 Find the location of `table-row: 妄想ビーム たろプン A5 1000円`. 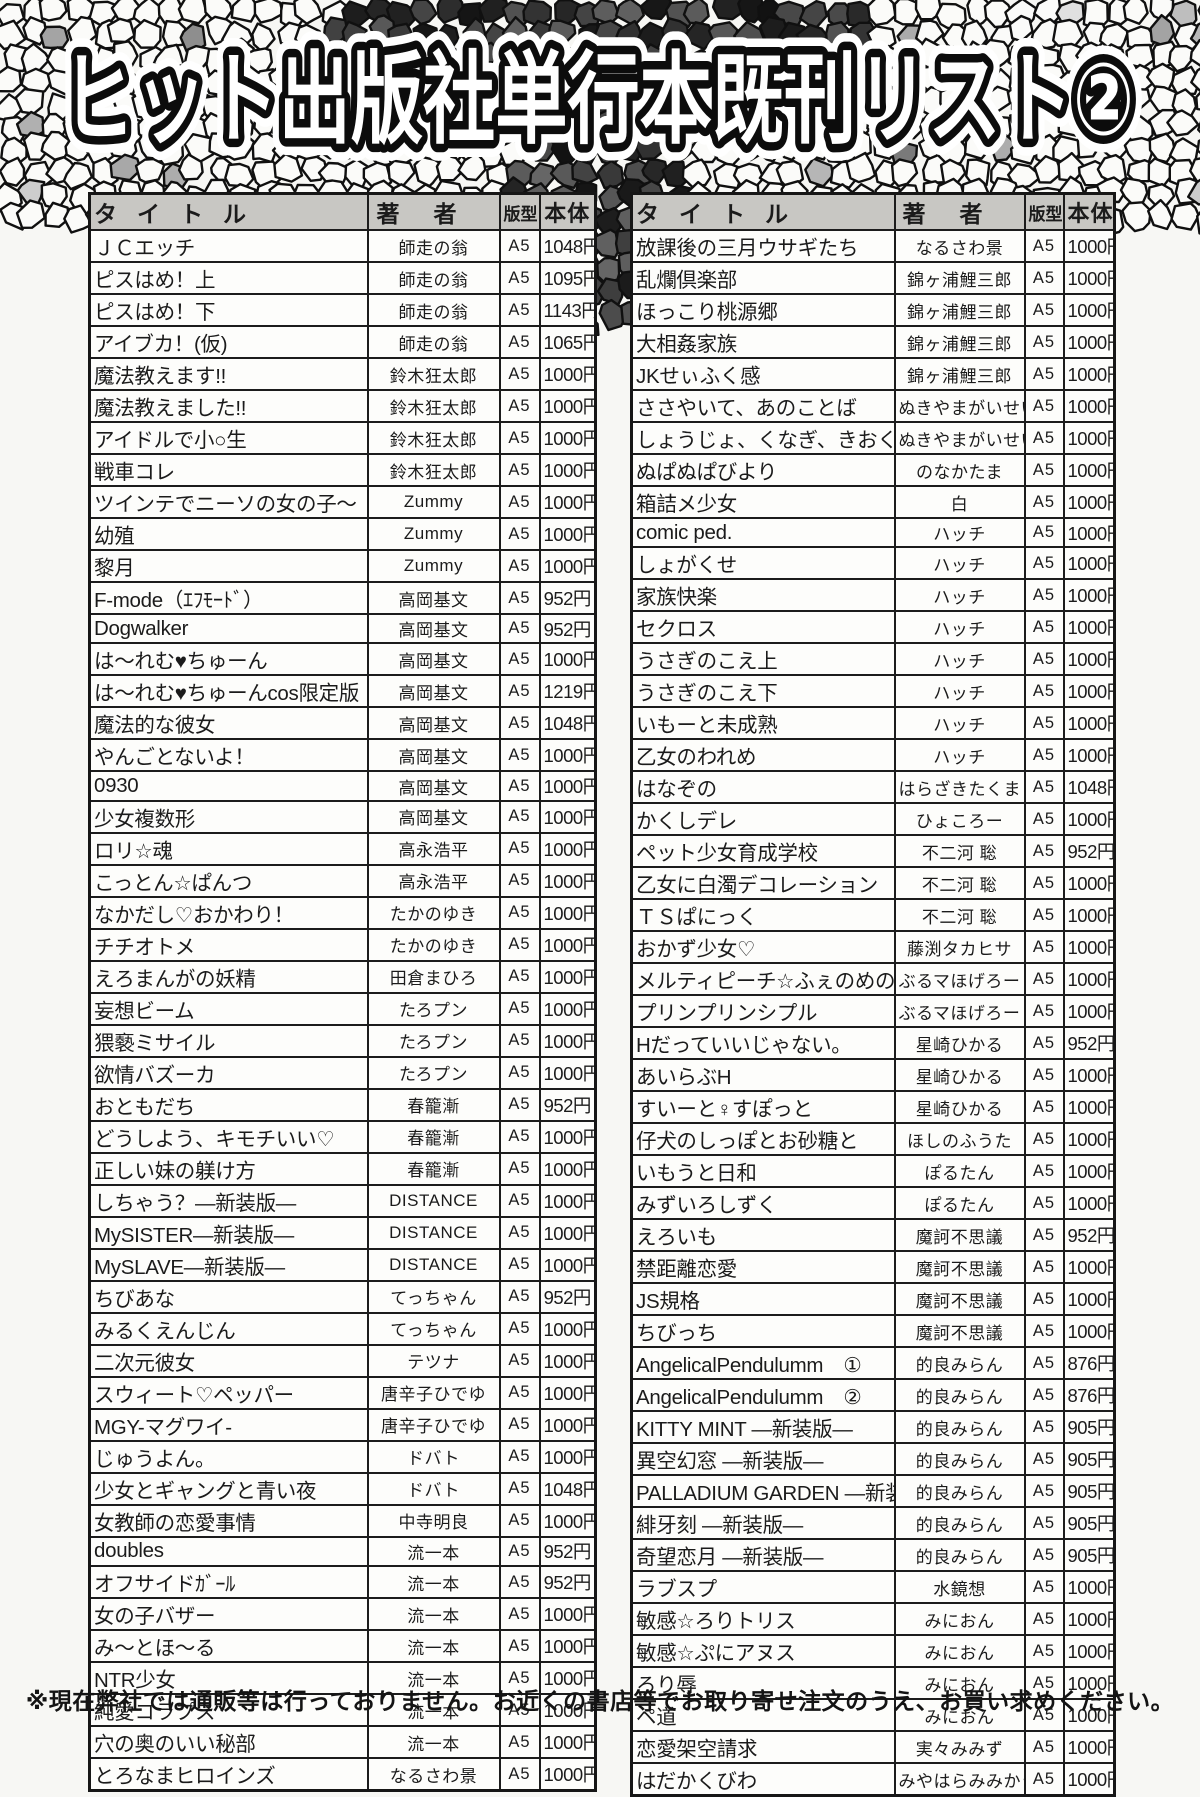

table-row: 妄想ビーム たろプン A5 1000円 is located at coordinates (342, 1008).